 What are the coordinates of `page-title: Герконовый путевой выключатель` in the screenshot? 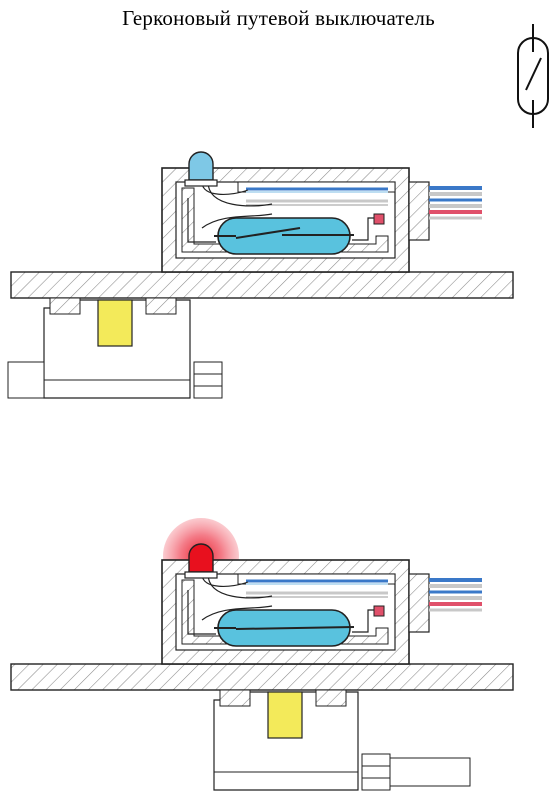 It's located at (278, 18).